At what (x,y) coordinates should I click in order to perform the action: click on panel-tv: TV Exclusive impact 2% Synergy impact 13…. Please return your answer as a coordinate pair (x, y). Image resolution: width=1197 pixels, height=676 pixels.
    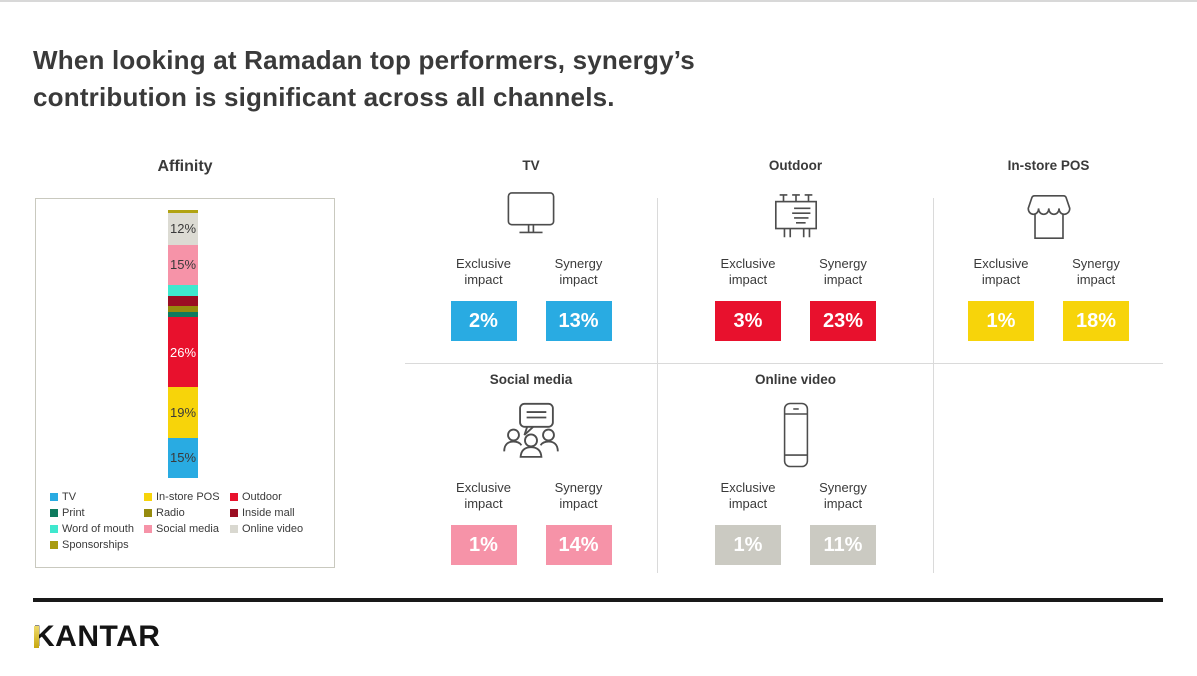
    Looking at the image, I should click on (531, 249).